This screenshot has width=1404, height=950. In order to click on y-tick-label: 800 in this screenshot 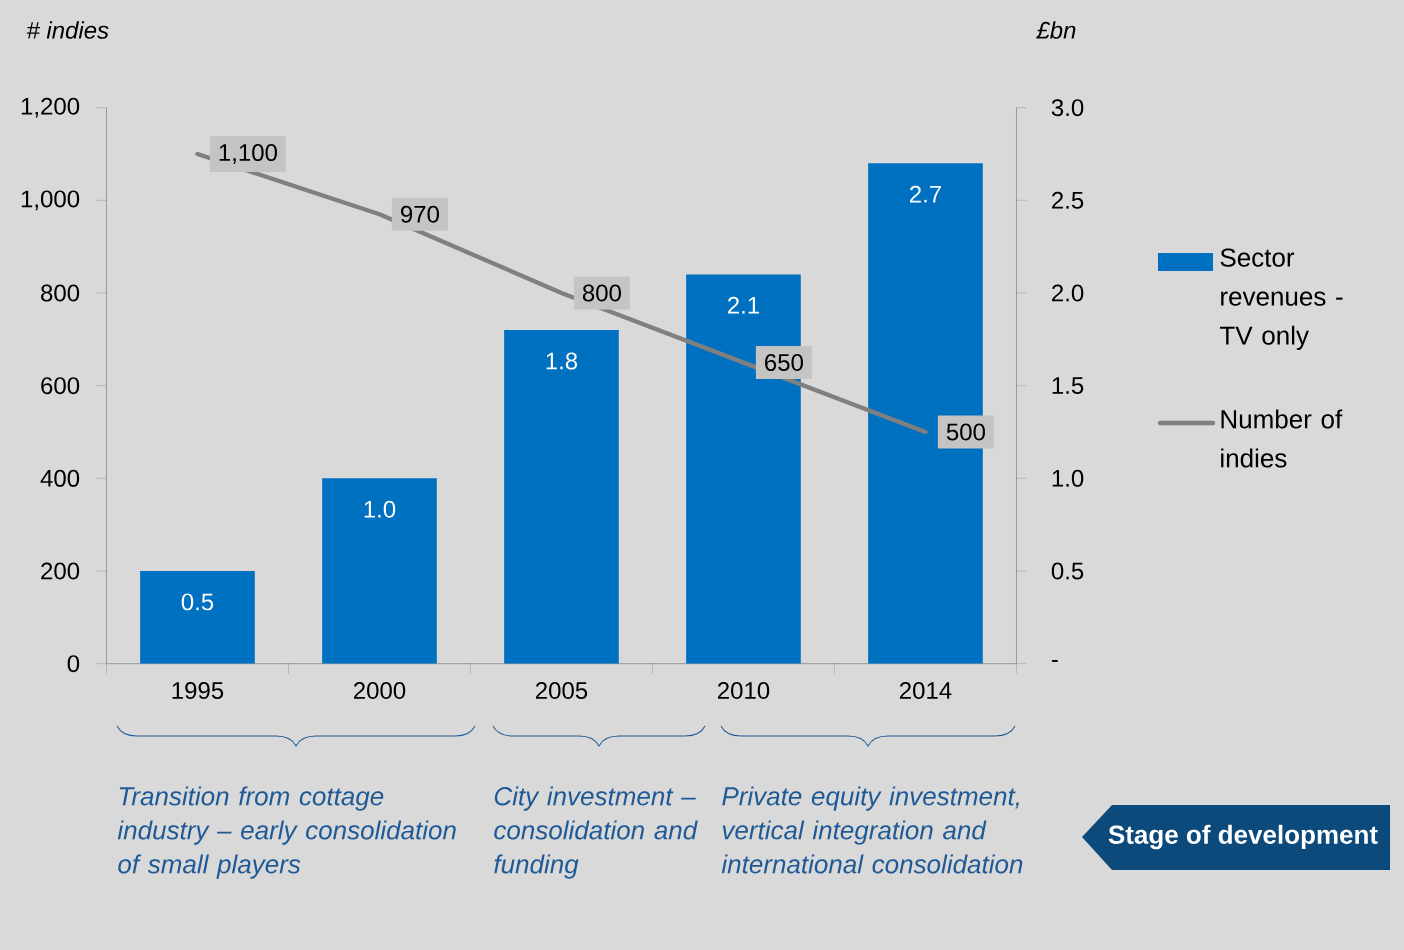, I will do `click(60, 293)`.